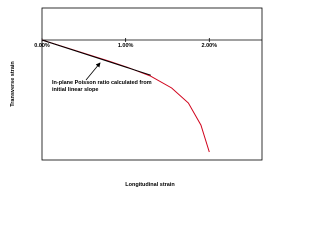 This screenshot has width=320, height=240. What do you see at coordinates (126, 46) in the screenshot?
I see `x-tick-label: 1.00%` at bounding box center [126, 46].